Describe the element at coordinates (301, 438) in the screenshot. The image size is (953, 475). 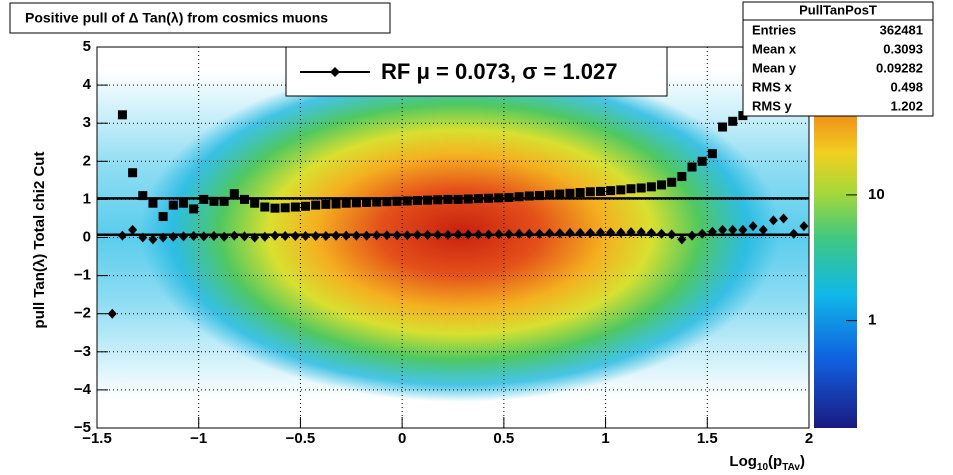
I see `x-tick-label: −0.5` at that location.